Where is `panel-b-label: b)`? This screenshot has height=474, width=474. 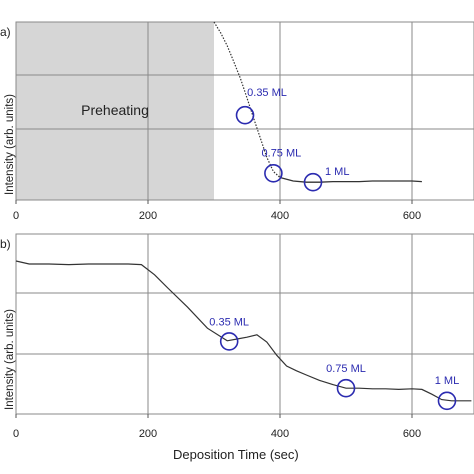 panel-b-label: b) is located at coordinates (5, 244).